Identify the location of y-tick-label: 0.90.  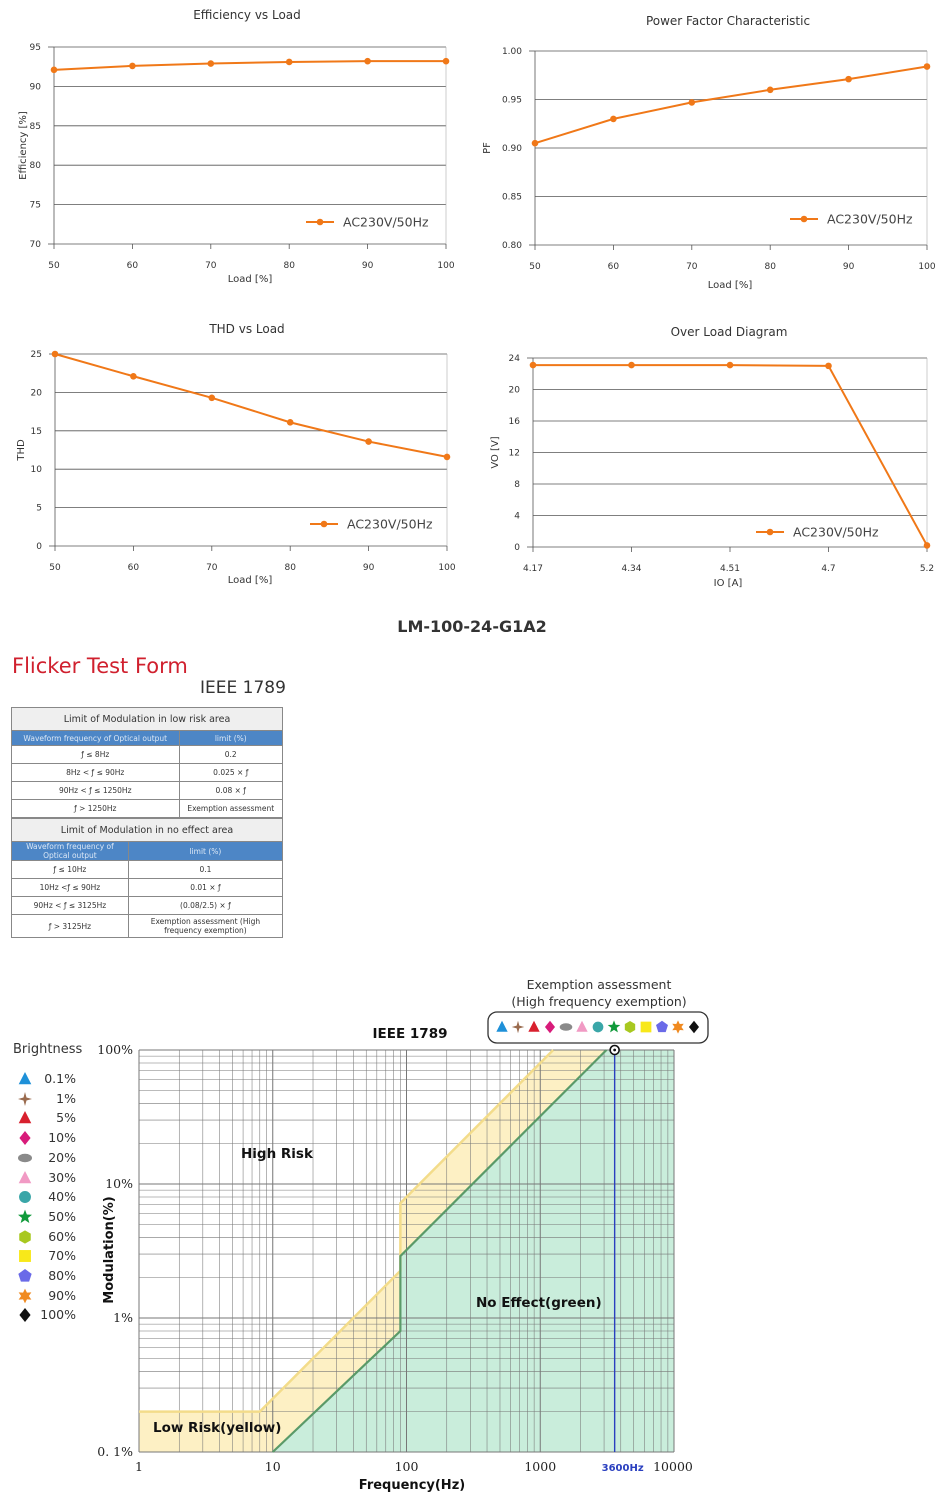
(512, 149).